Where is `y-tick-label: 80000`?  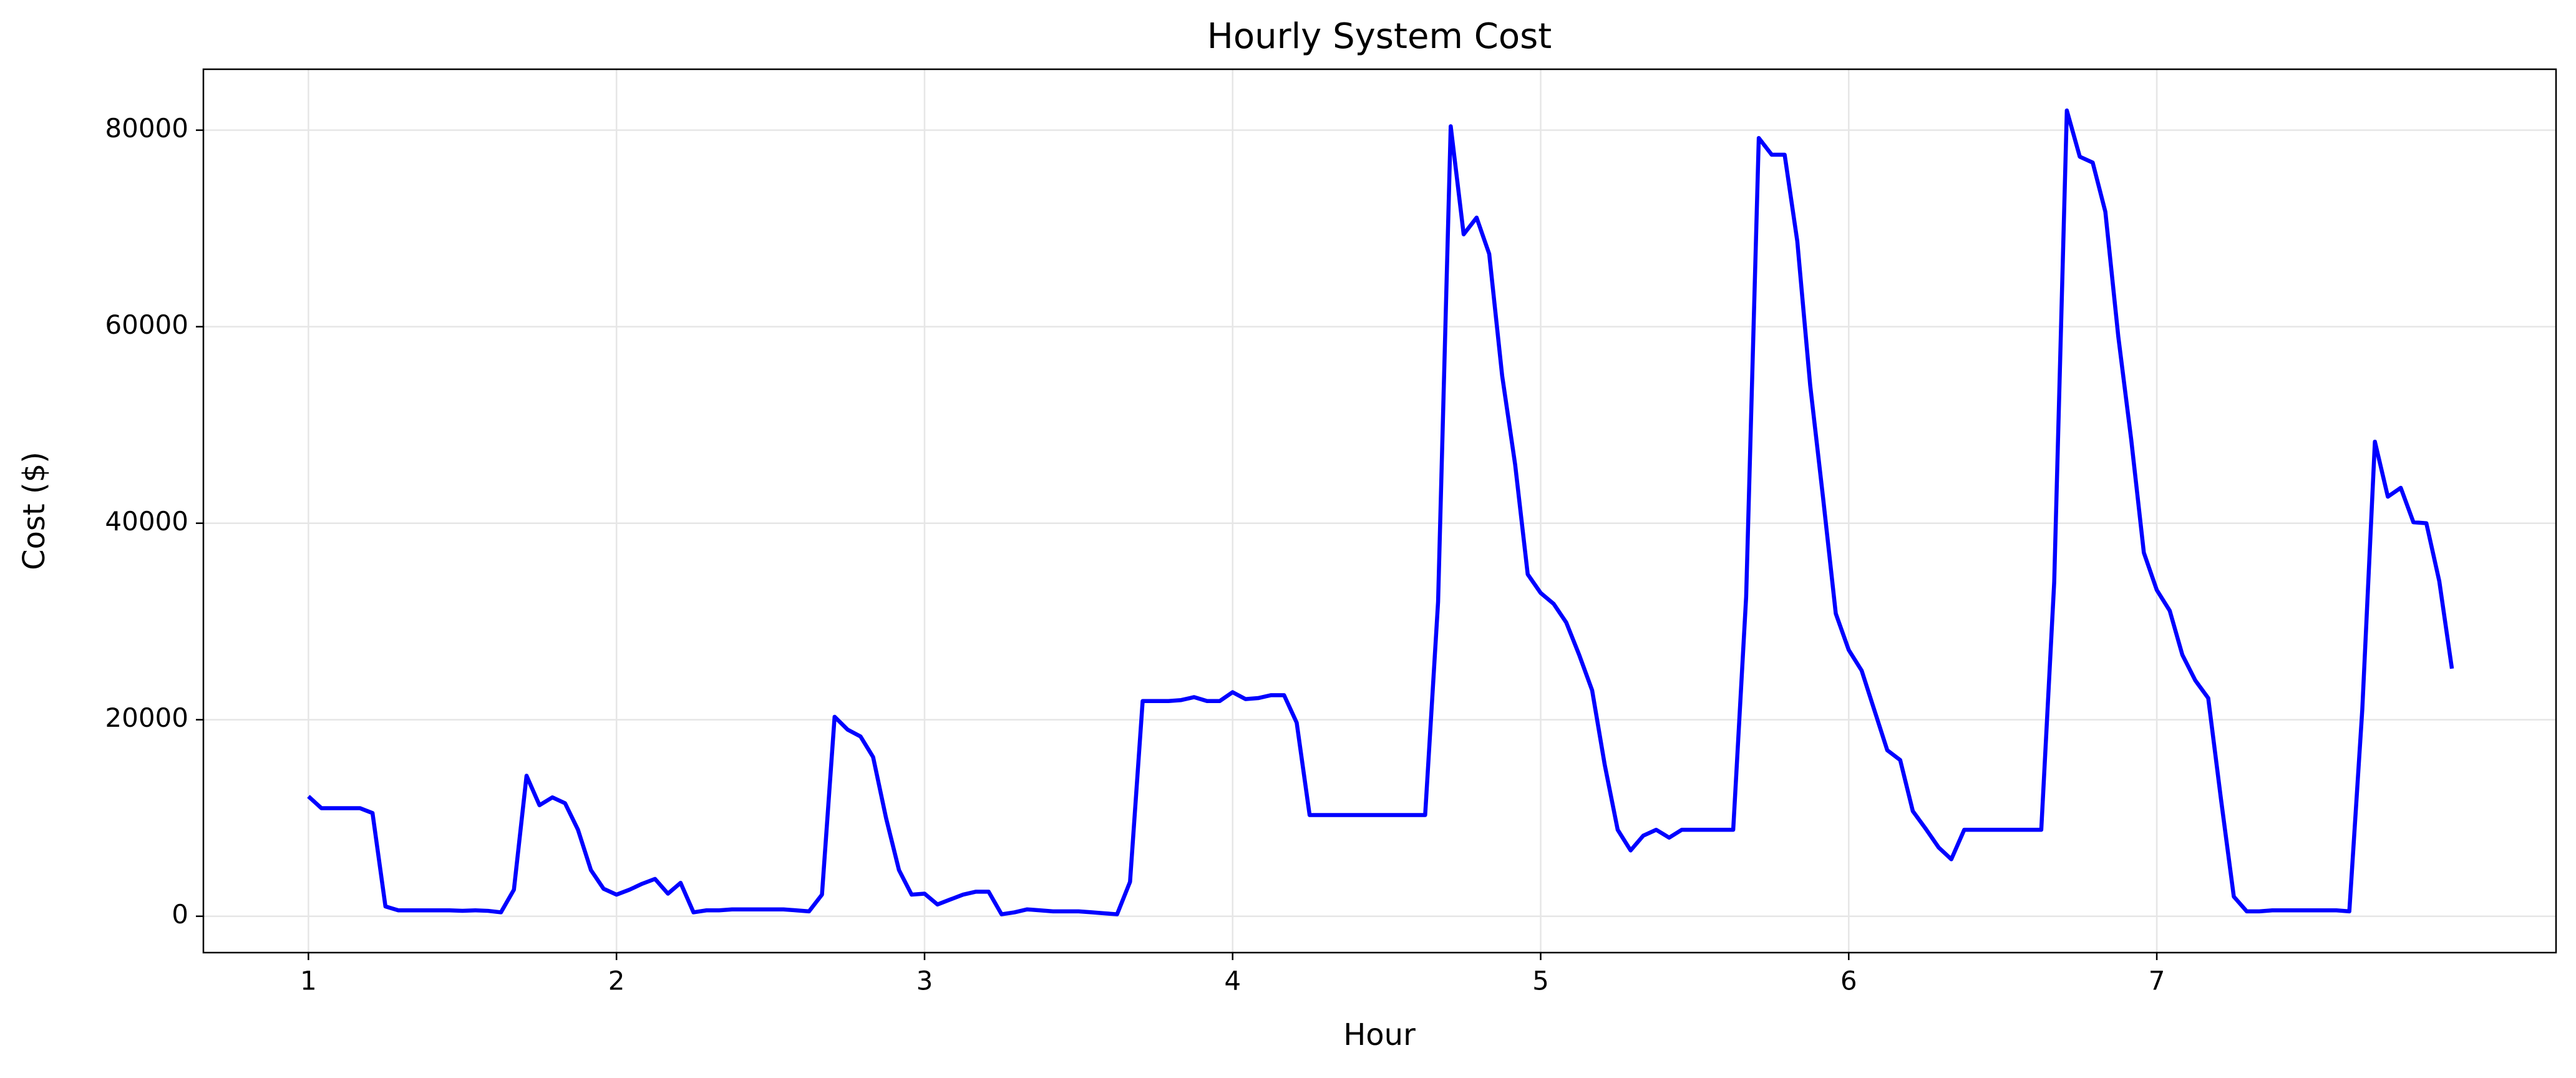 y-tick-label: 80000 is located at coordinates (146, 128).